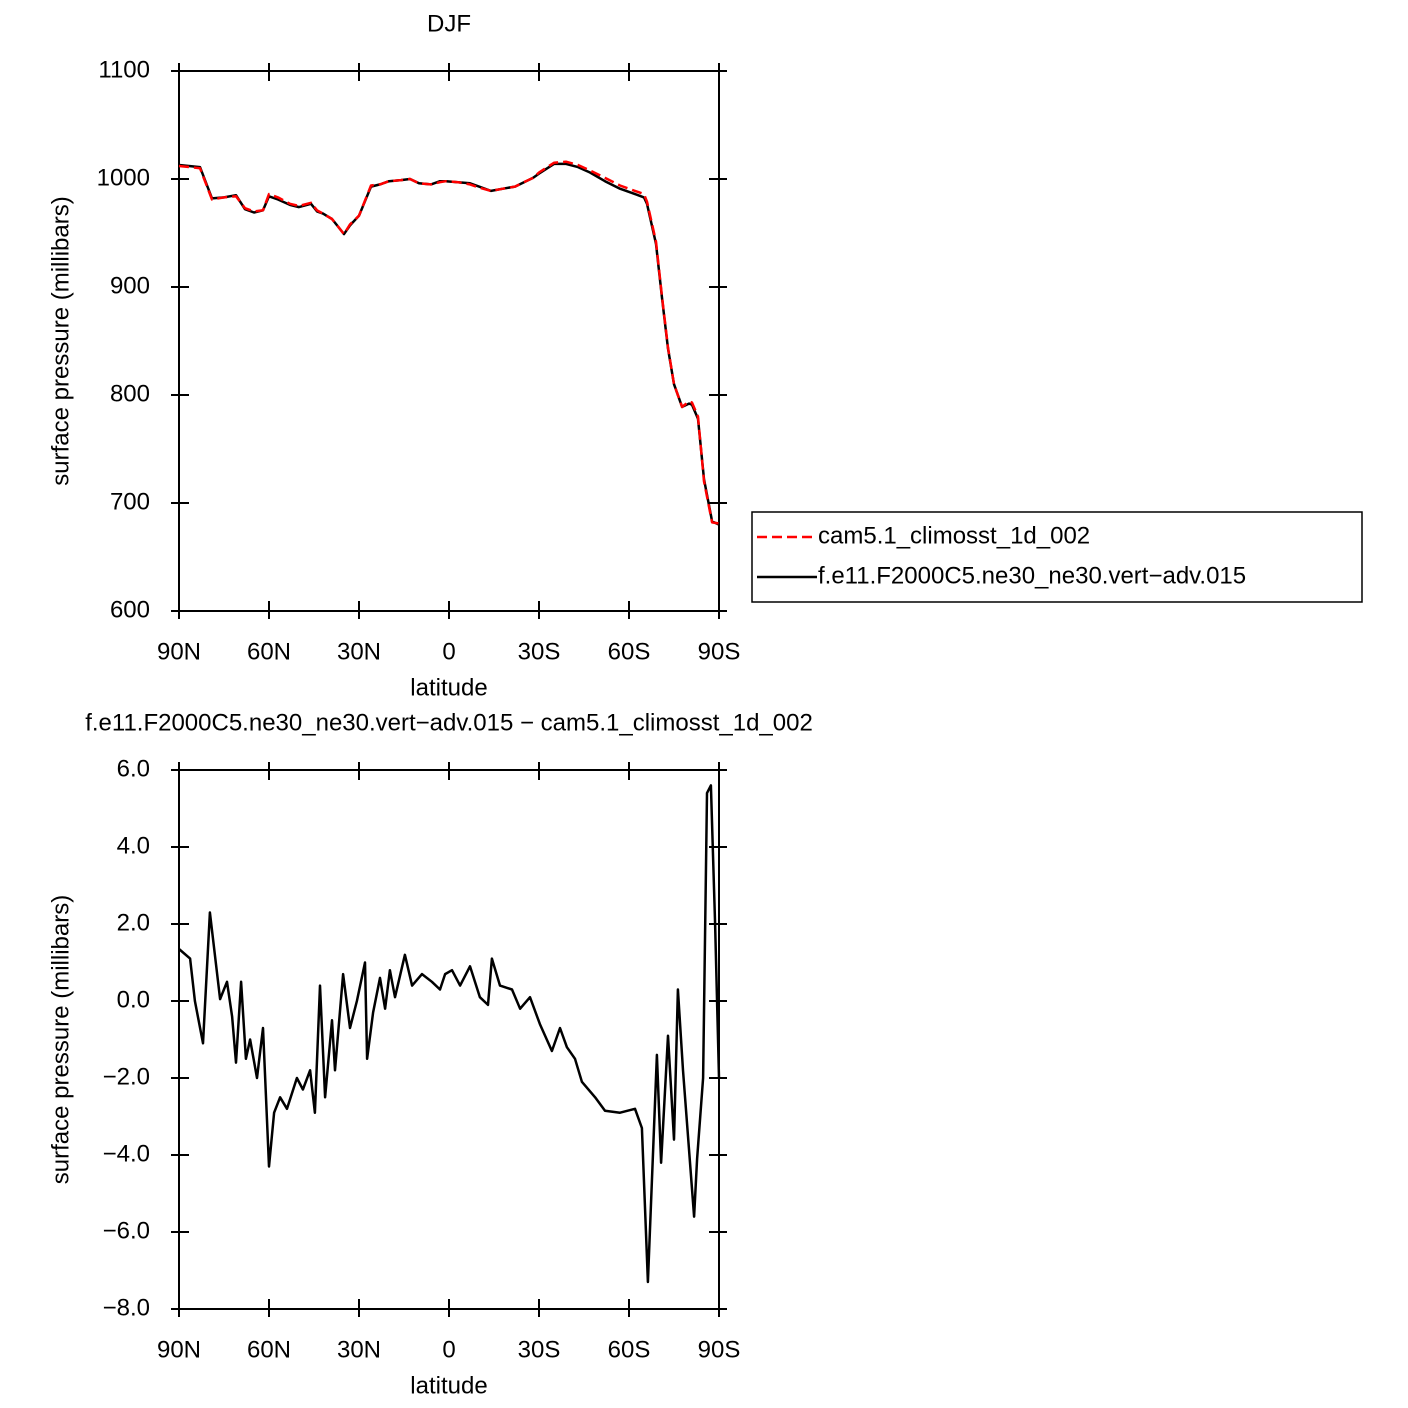  I want to click on y-tick-label: 4.0, so click(133, 845).